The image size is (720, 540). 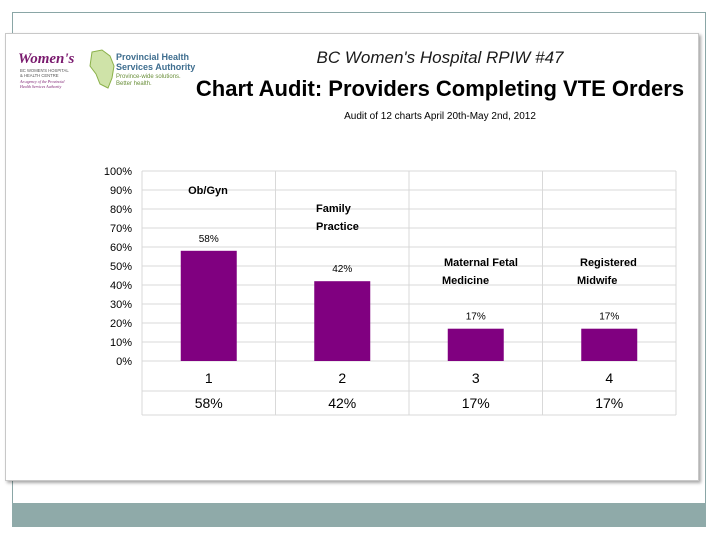 What do you see at coordinates (121, 343) in the screenshot?
I see `y-tick-label: 10%` at bounding box center [121, 343].